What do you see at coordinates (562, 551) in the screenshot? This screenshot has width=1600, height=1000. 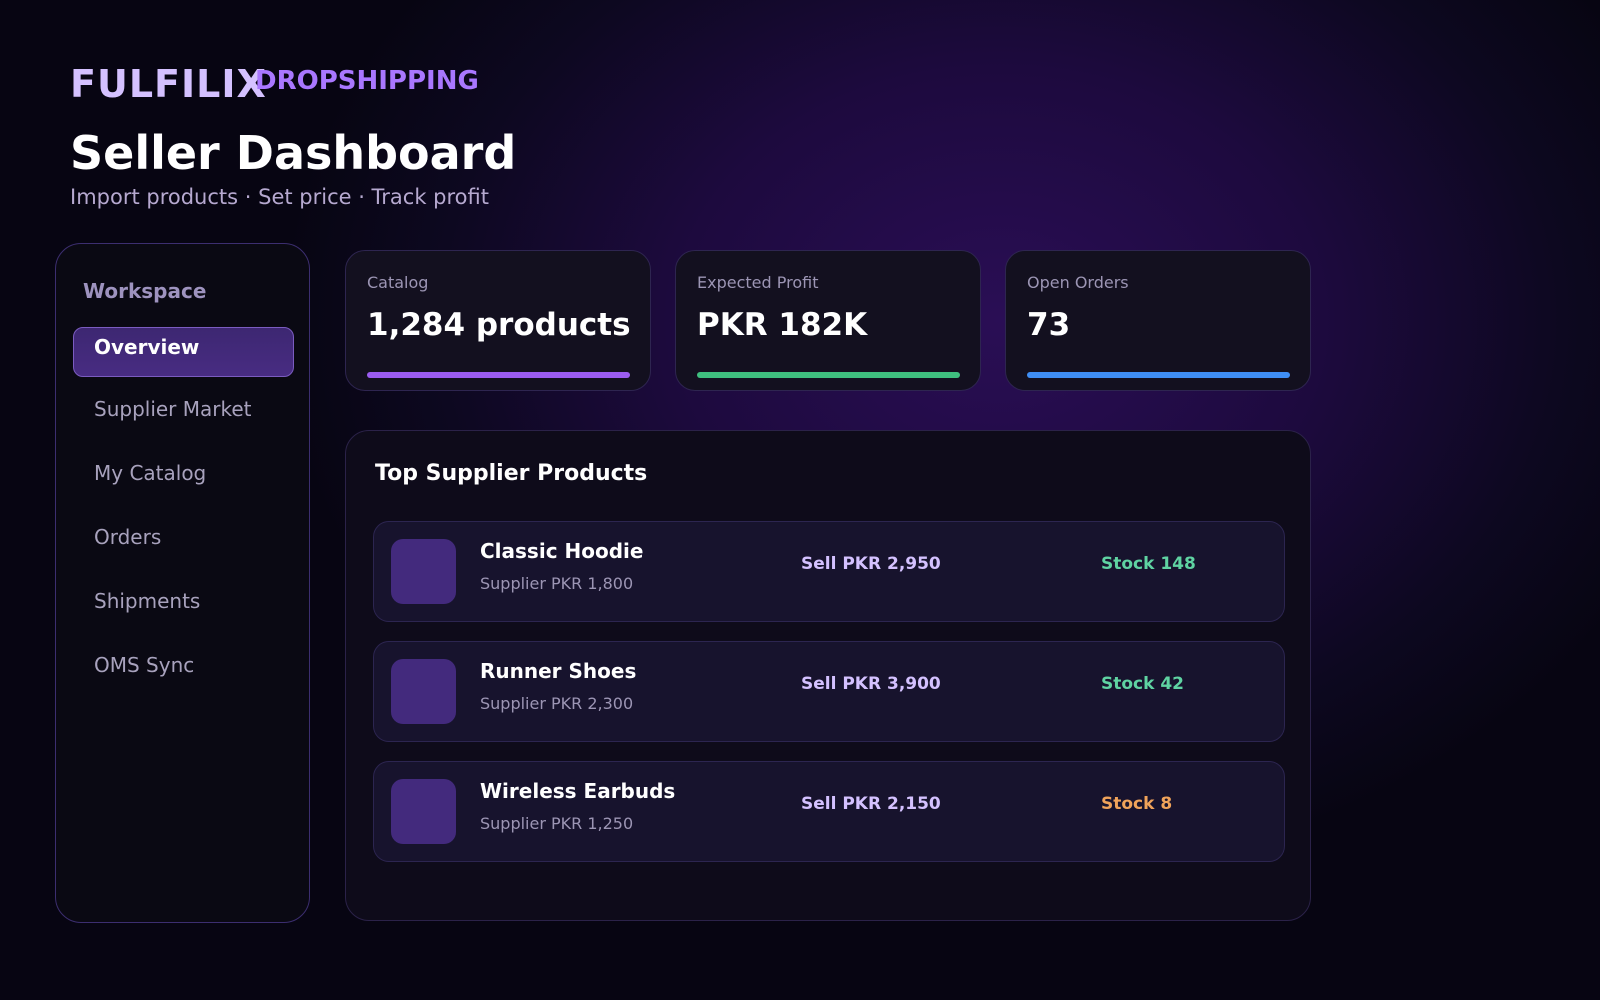 I see `product-name: Classic Hoodie` at bounding box center [562, 551].